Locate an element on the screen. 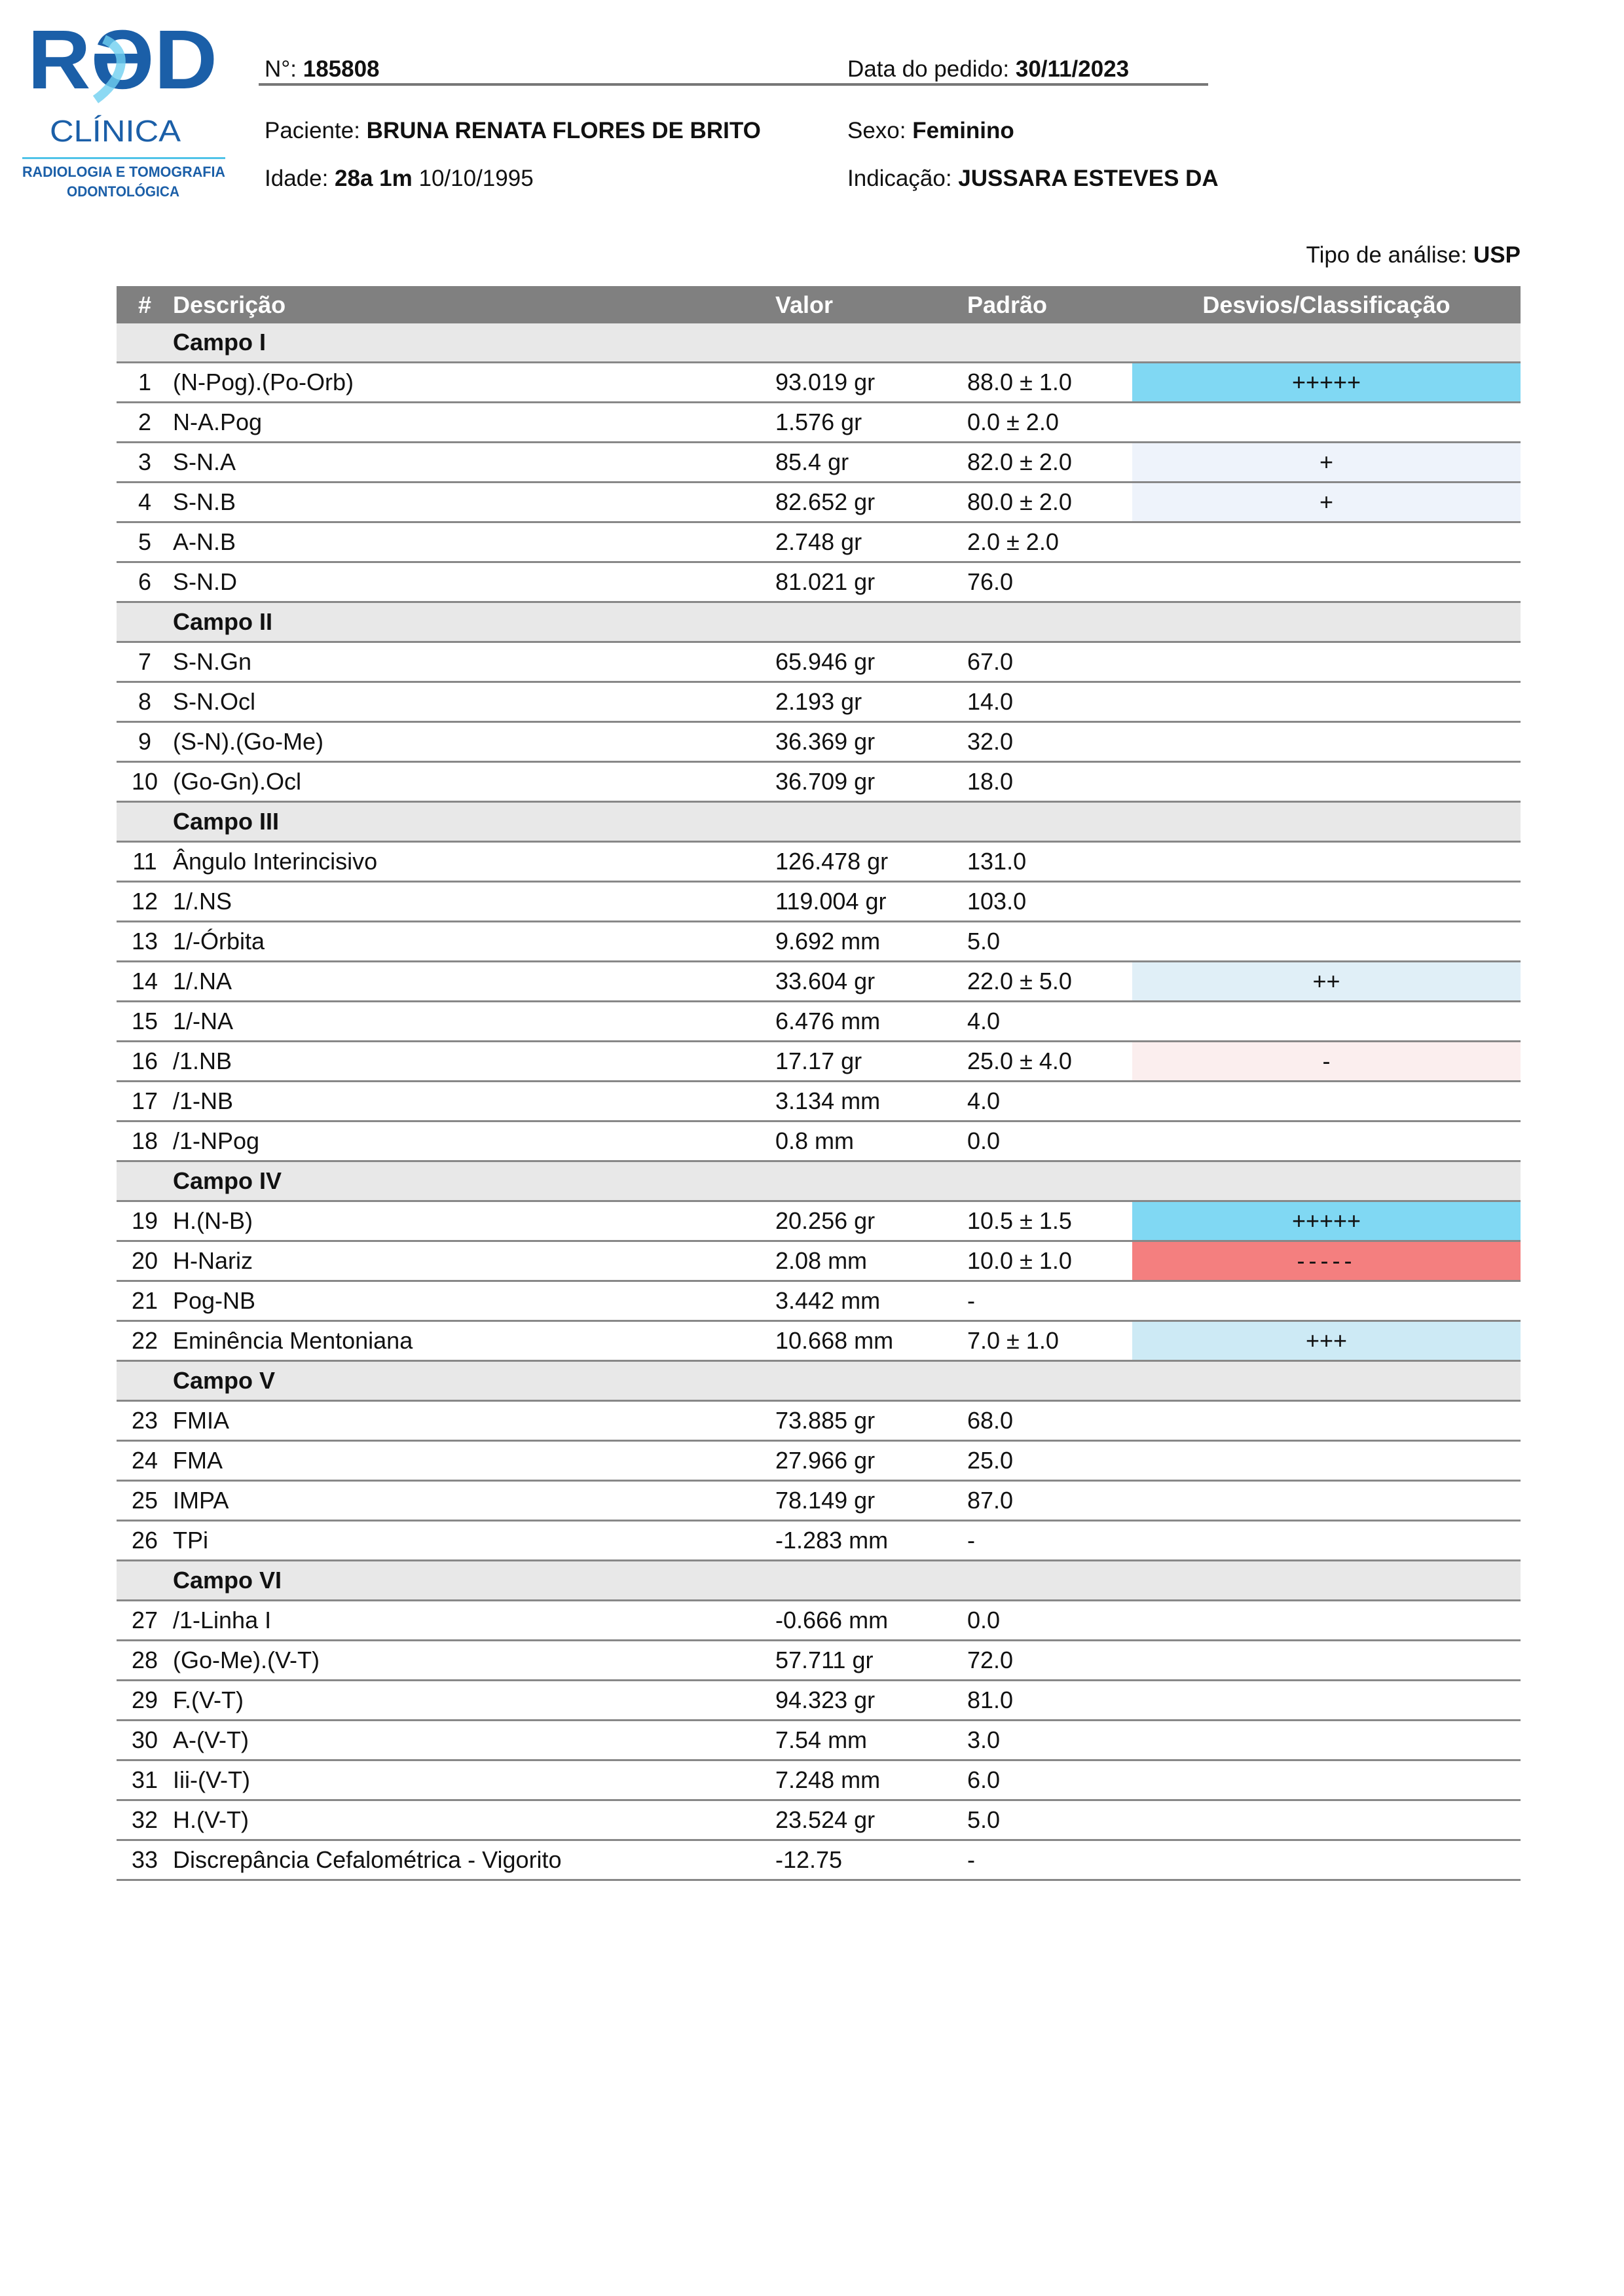 This screenshot has width=1624, height=2296. row-deviation: +++++ is located at coordinates (1326, 382).